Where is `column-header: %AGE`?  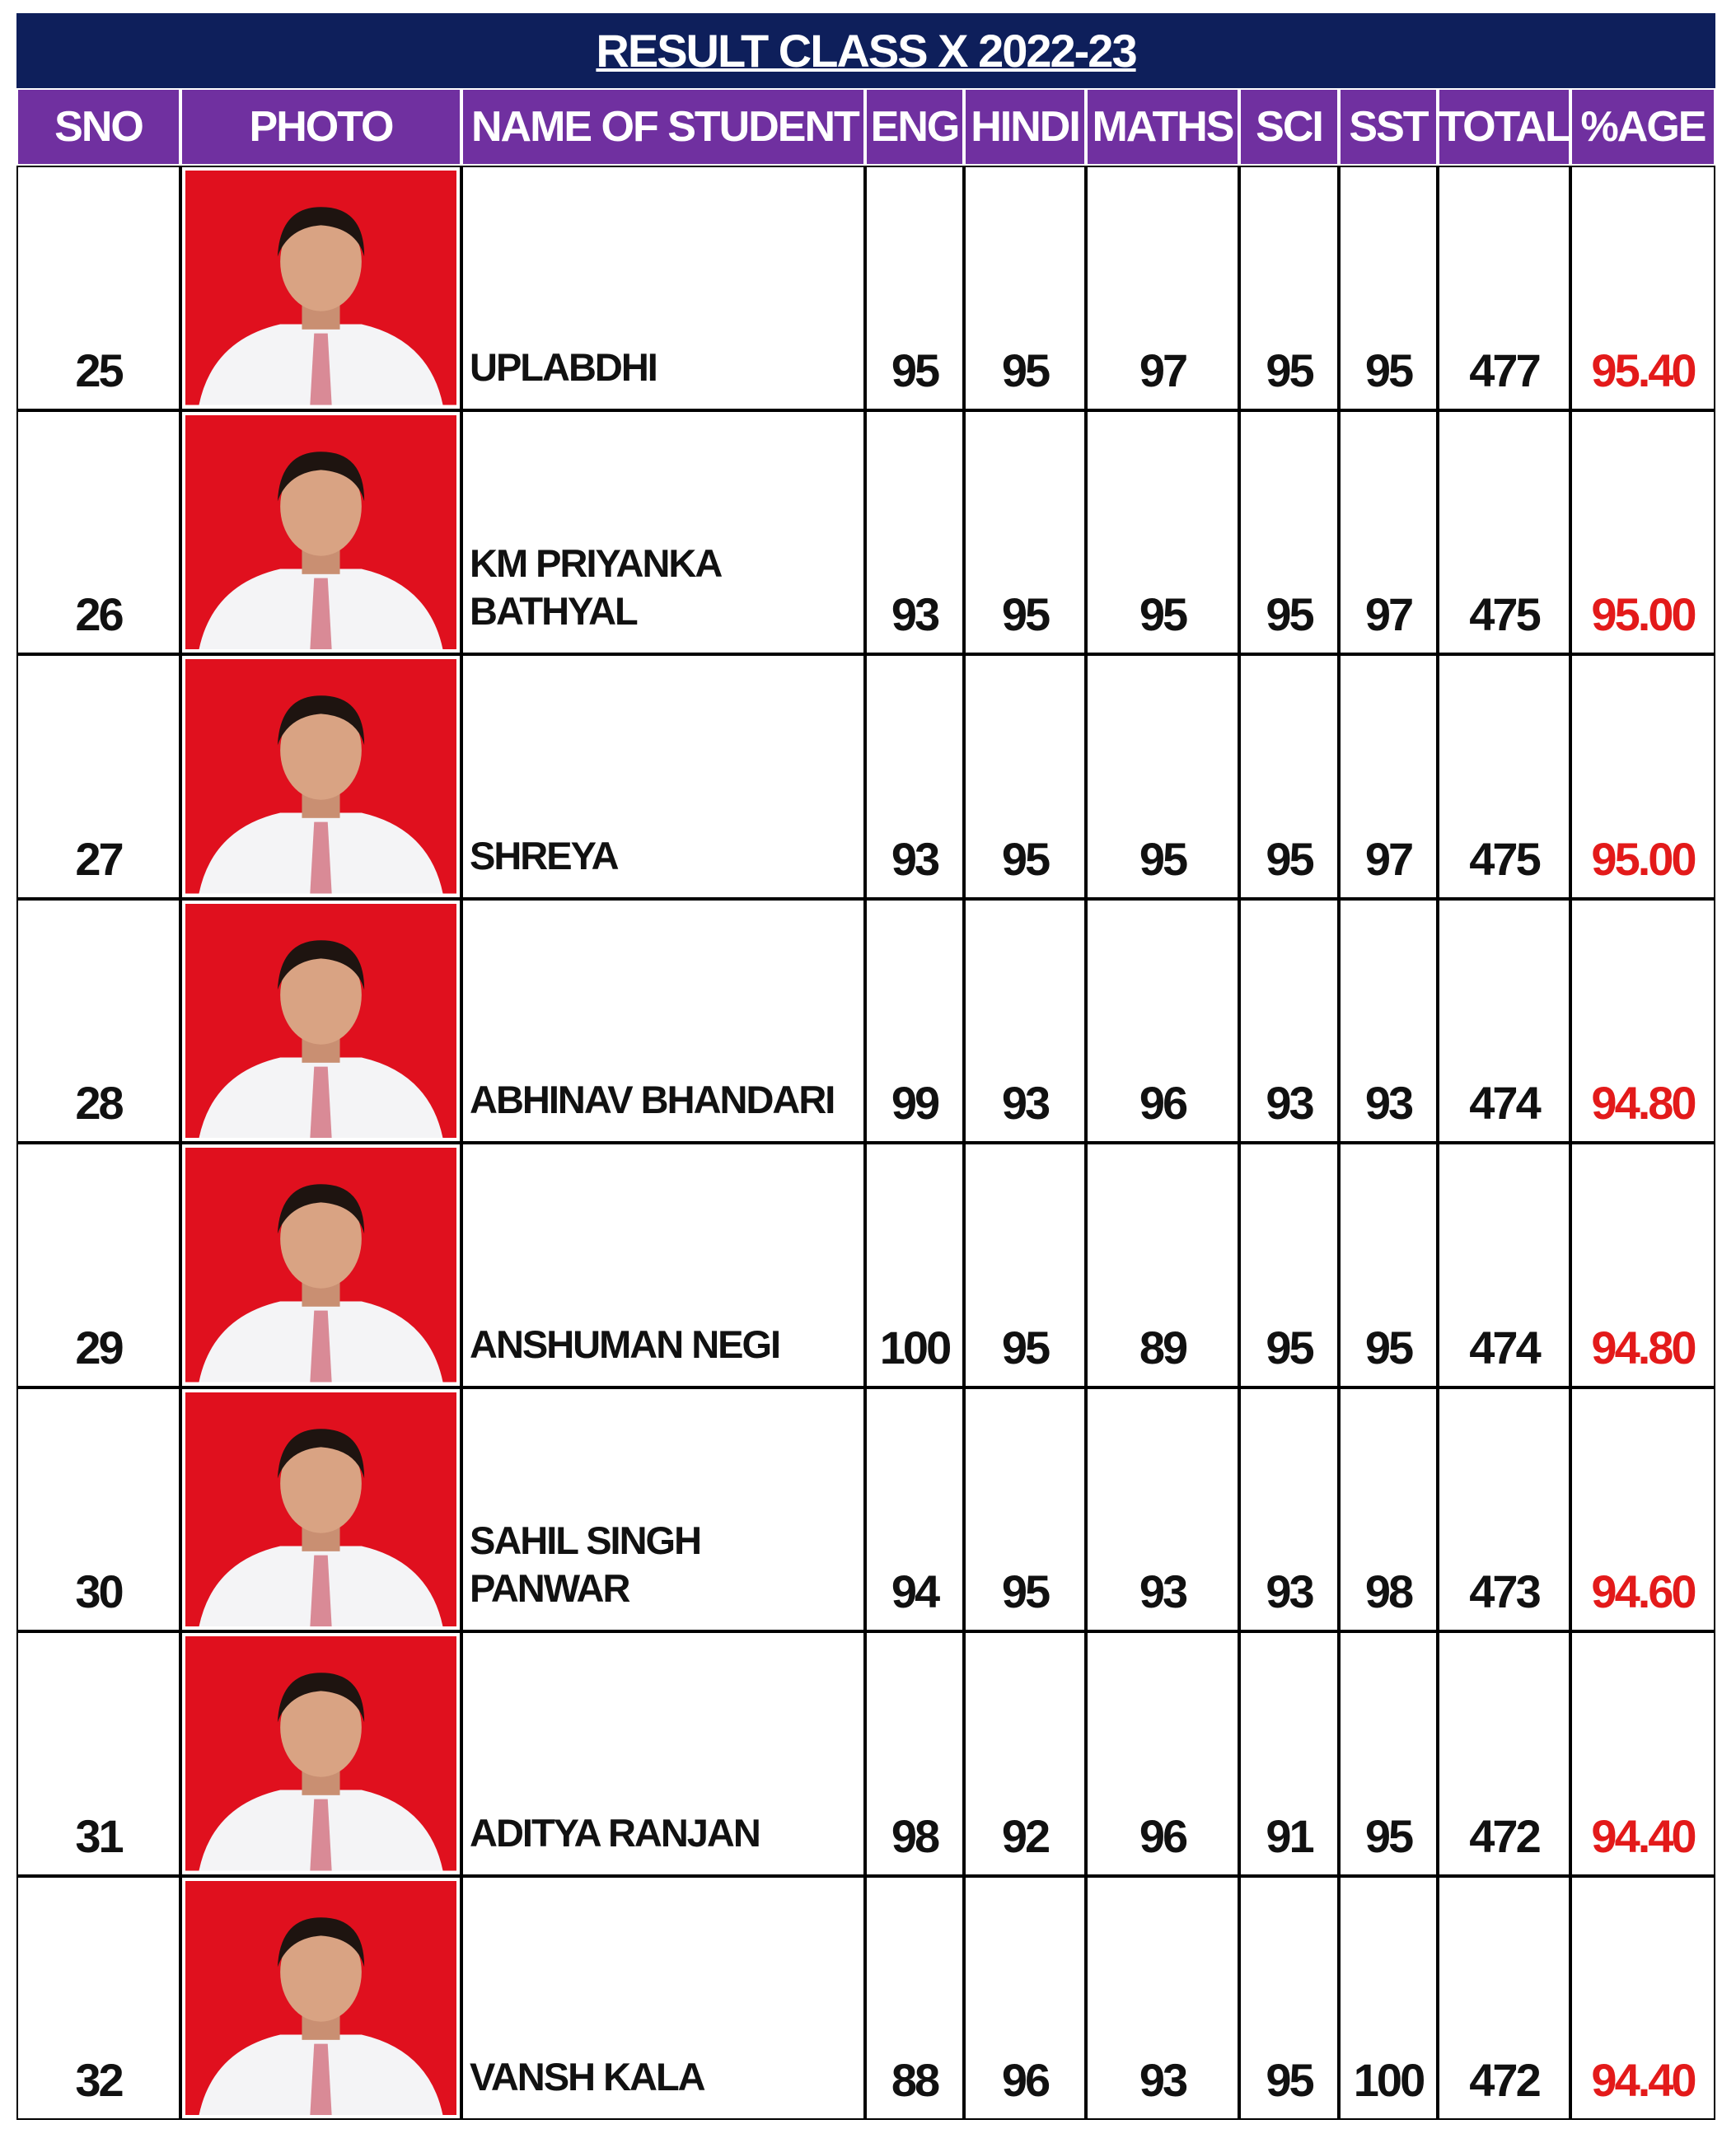 column-header: %AGE is located at coordinates (1642, 127).